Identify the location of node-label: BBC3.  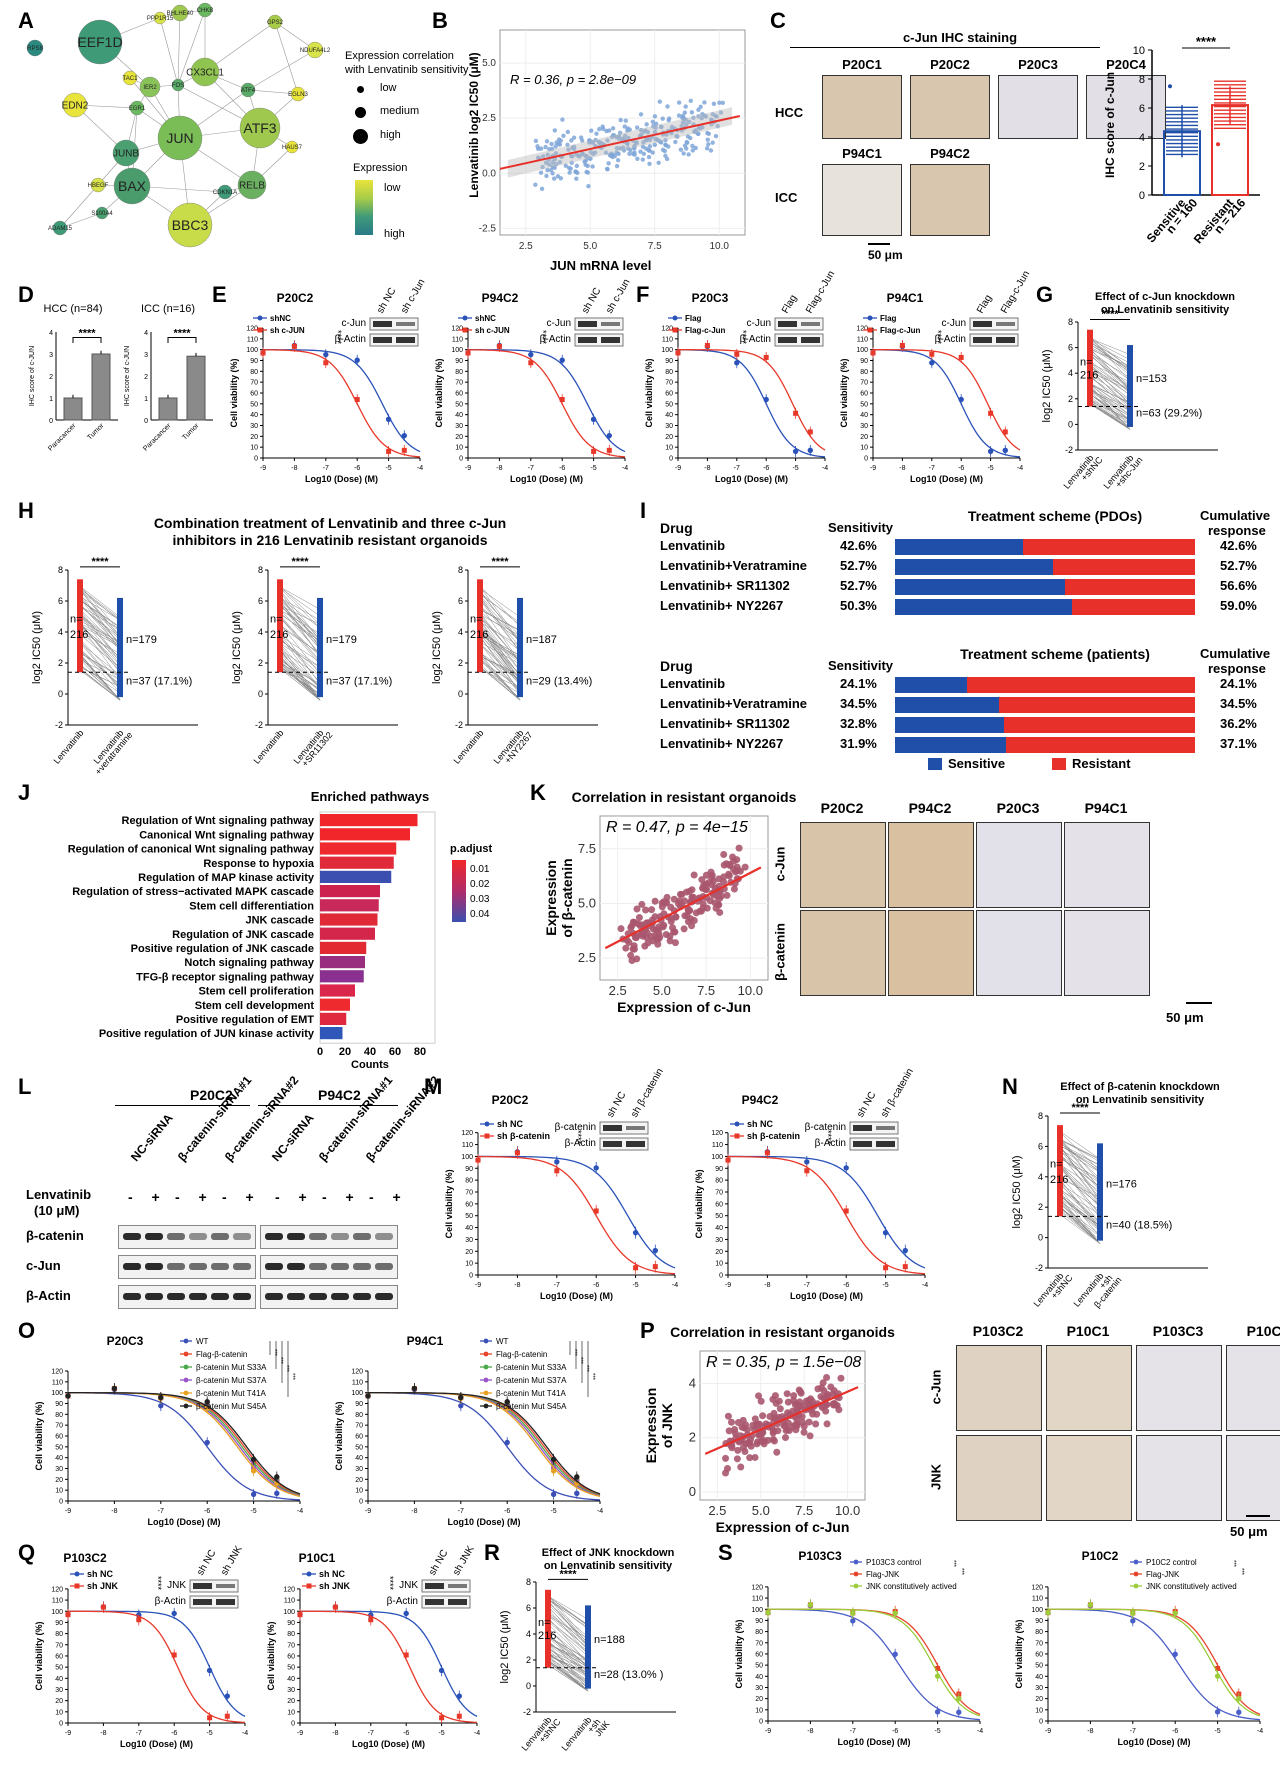
(190, 225).